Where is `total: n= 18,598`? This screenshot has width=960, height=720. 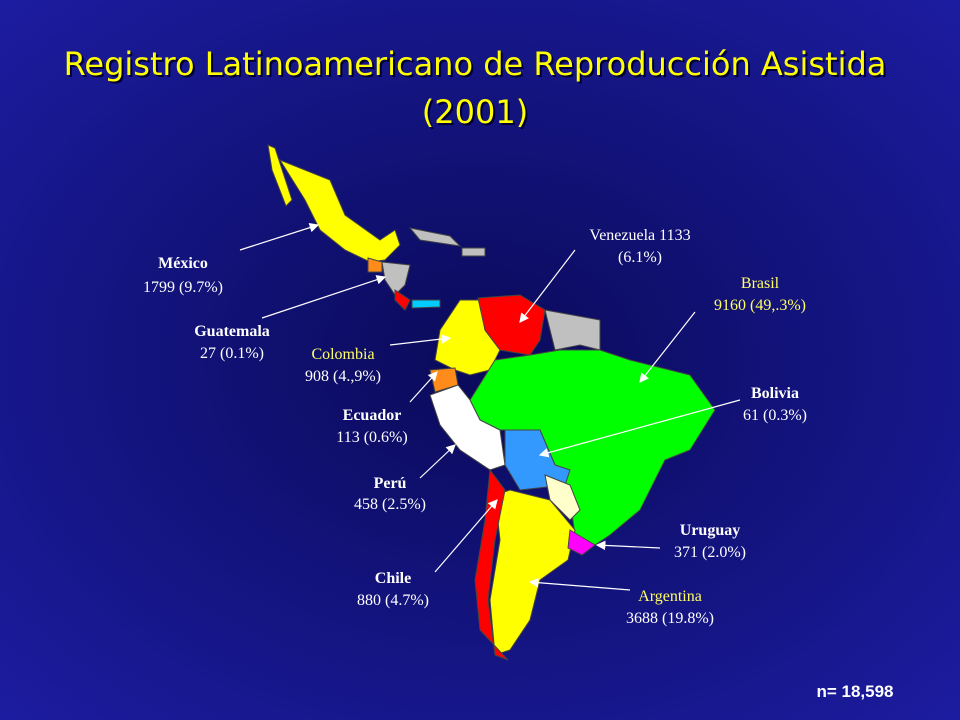 total: n= 18,598 is located at coordinates (854, 691).